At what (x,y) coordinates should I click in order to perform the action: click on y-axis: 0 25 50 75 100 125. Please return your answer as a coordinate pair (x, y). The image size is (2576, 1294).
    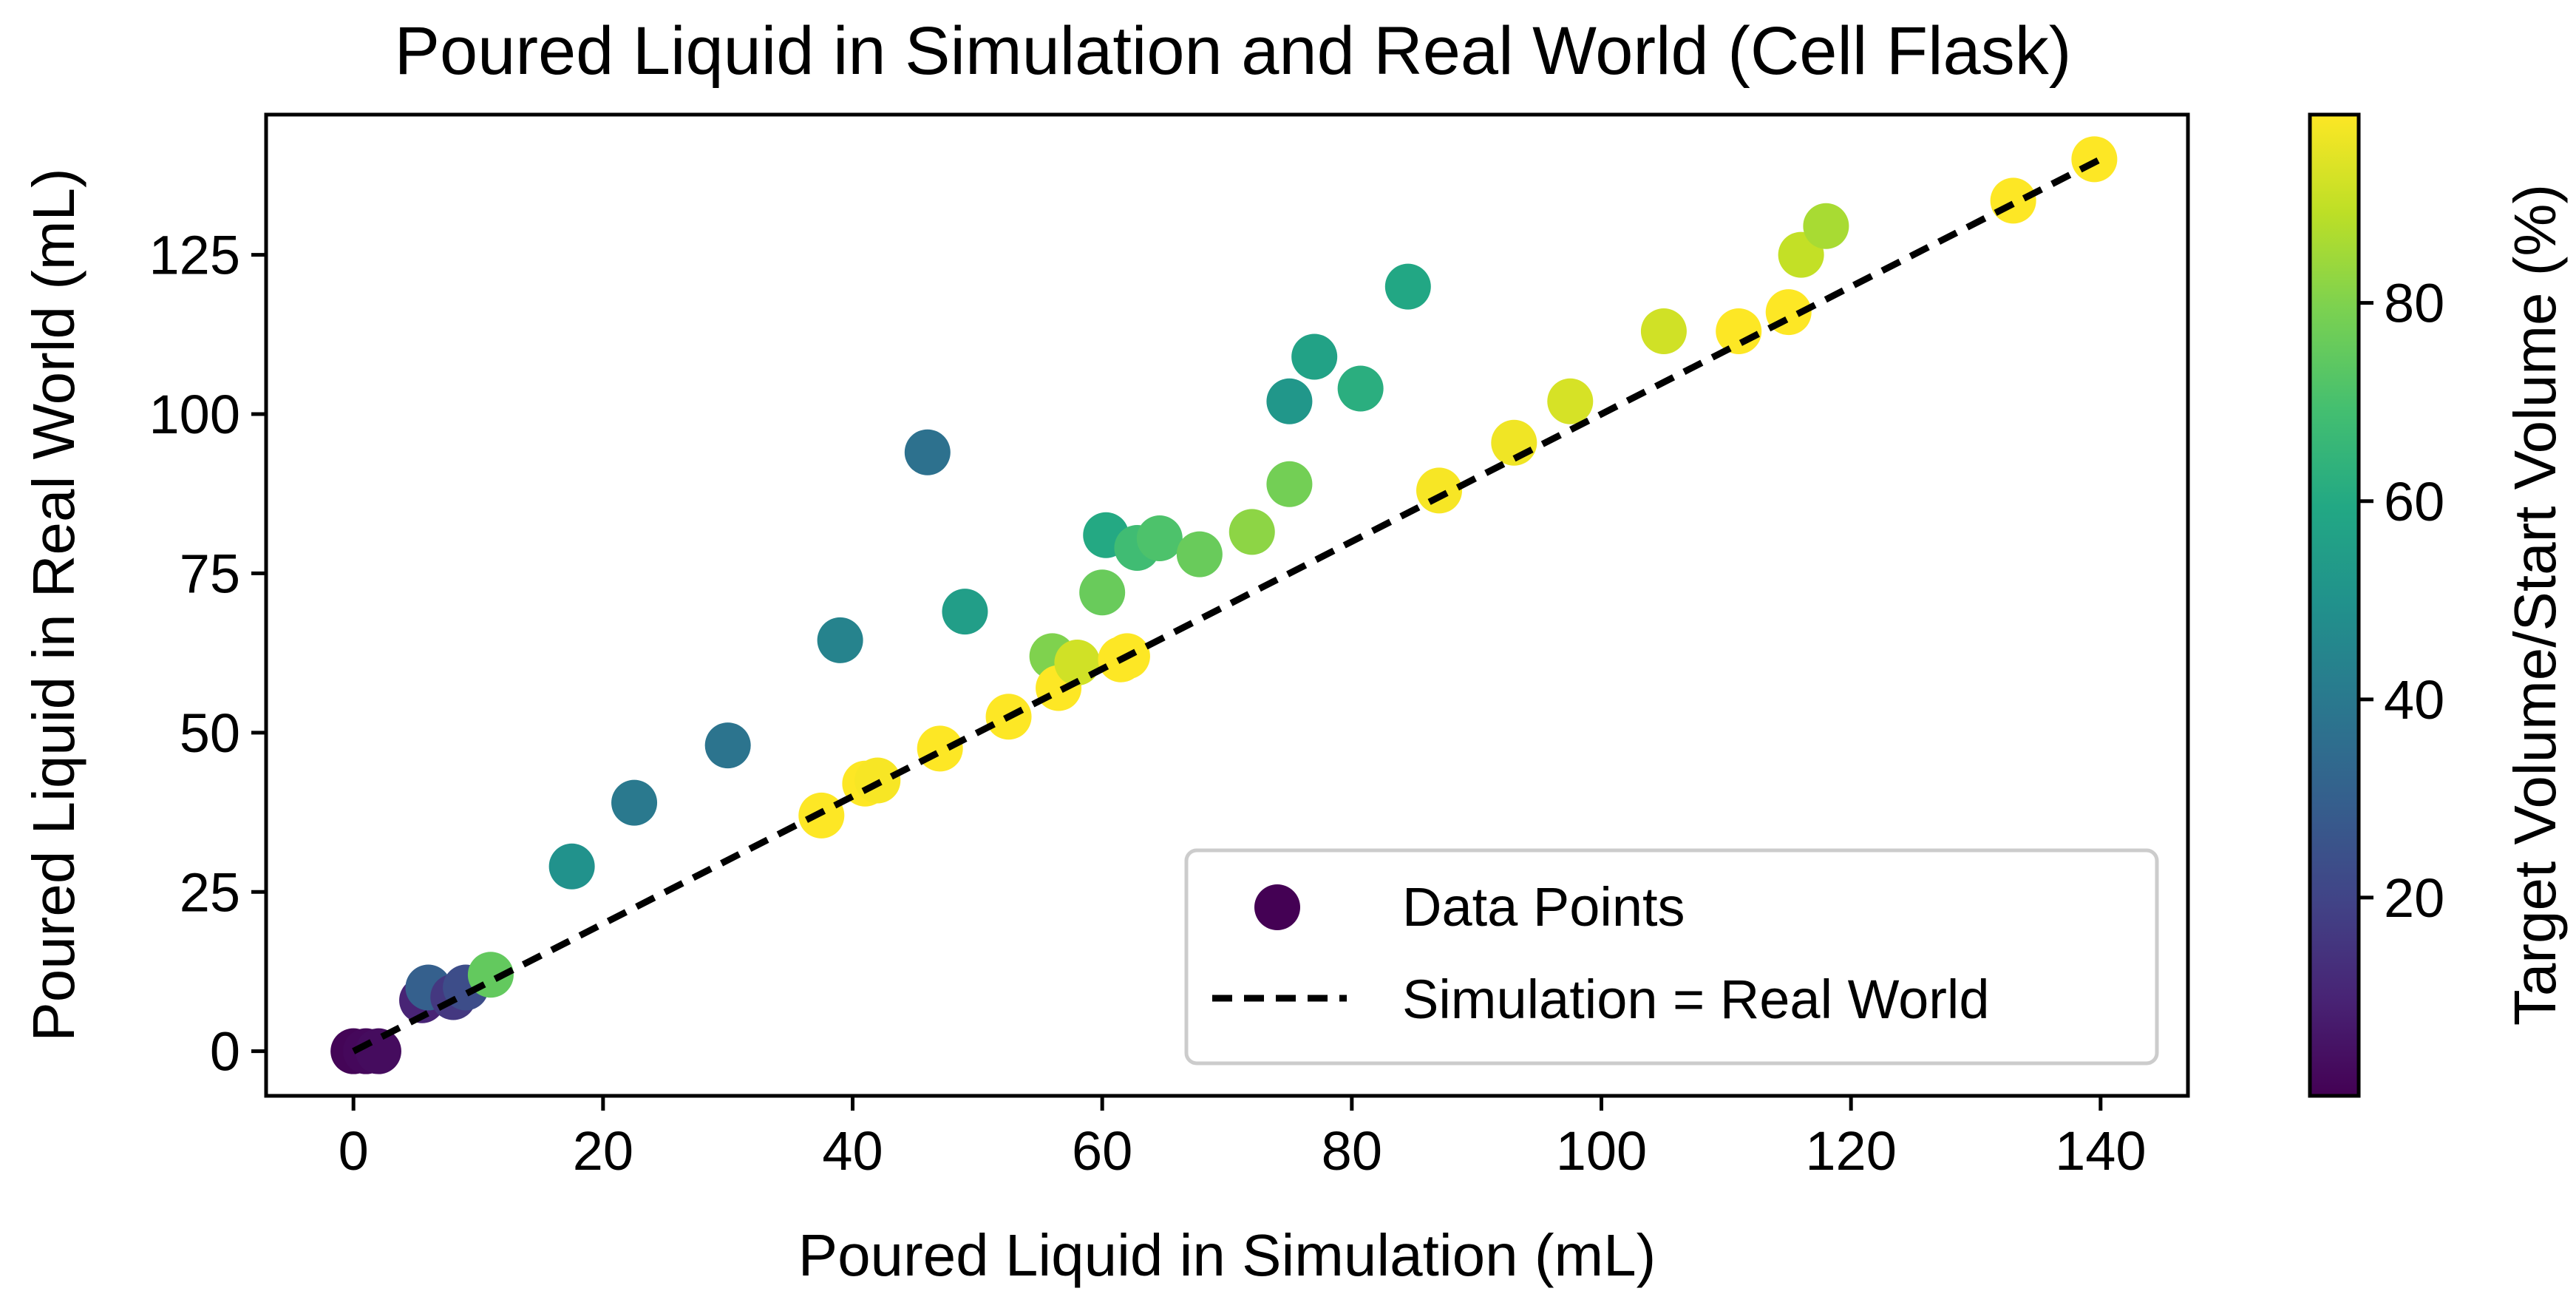
    Looking at the image, I should click on (207, 654).